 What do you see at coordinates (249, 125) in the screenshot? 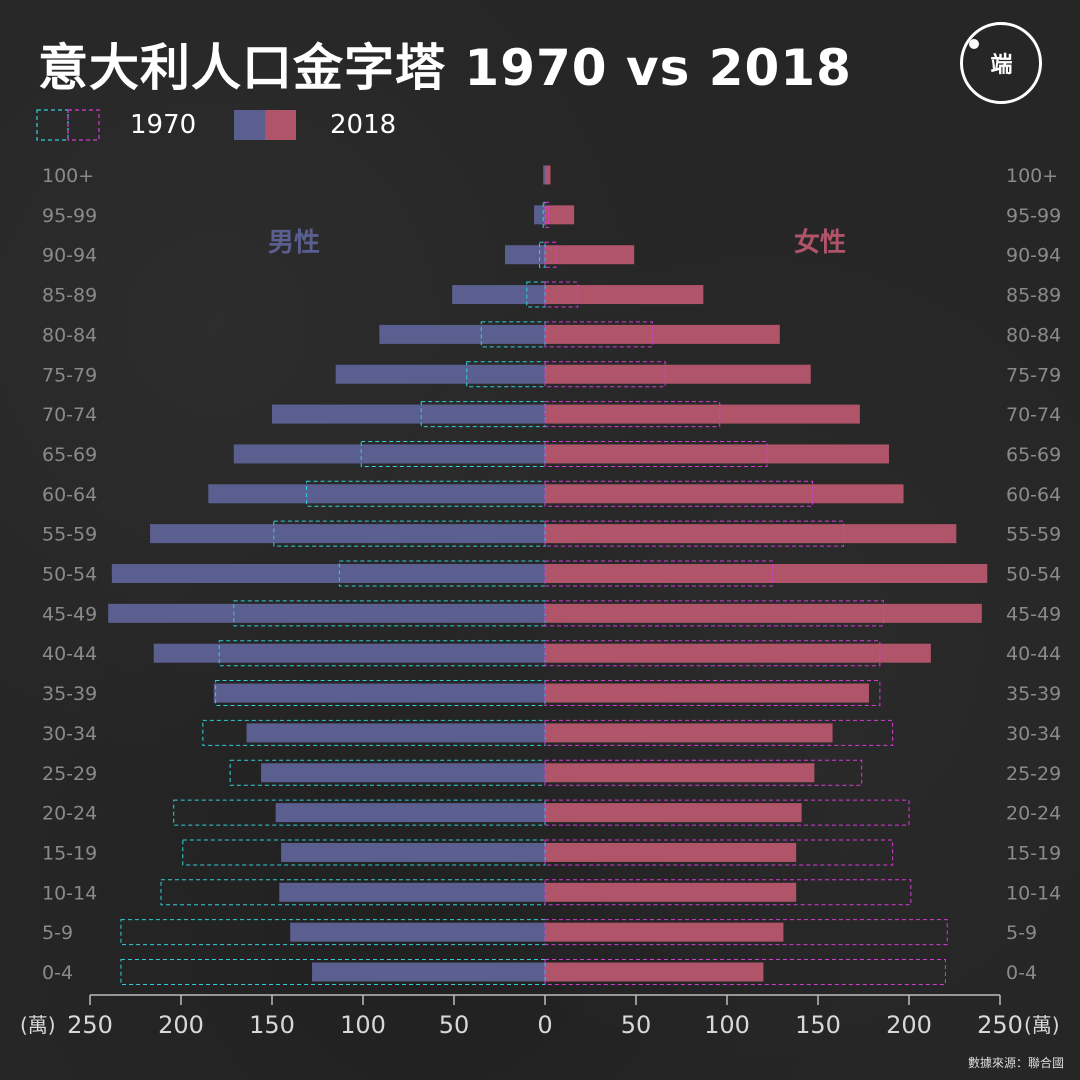
I see `legend-swatch-2018-male` at bounding box center [249, 125].